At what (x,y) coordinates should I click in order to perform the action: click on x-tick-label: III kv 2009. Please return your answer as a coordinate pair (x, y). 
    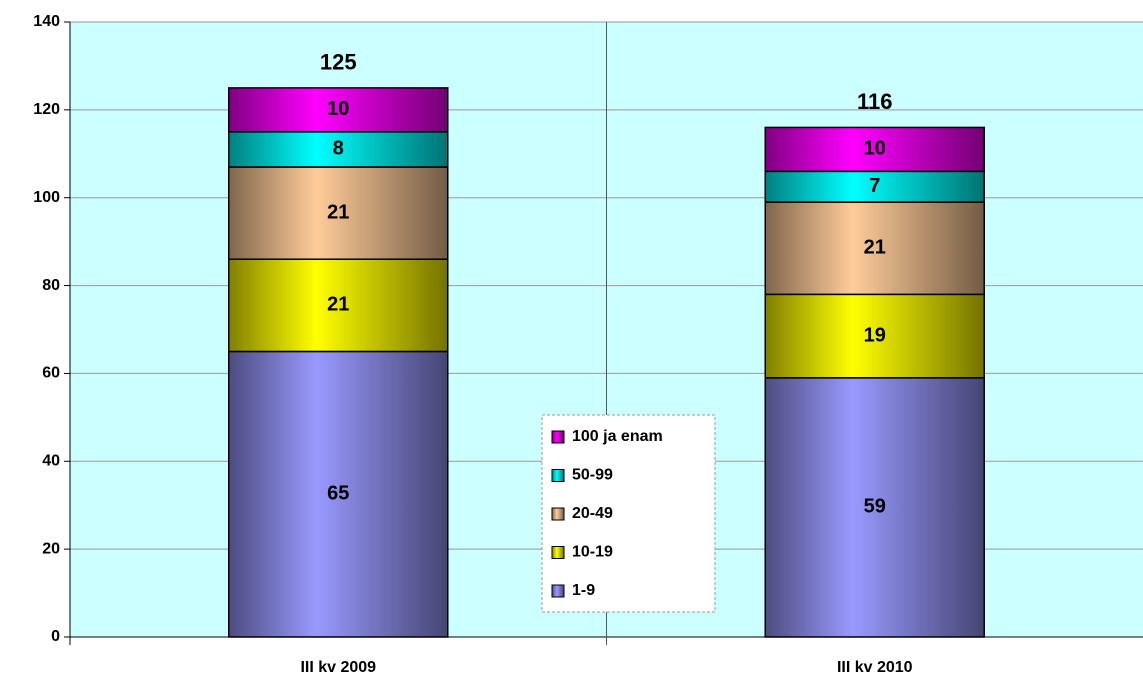
    Looking at the image, I should click on (338, 667).